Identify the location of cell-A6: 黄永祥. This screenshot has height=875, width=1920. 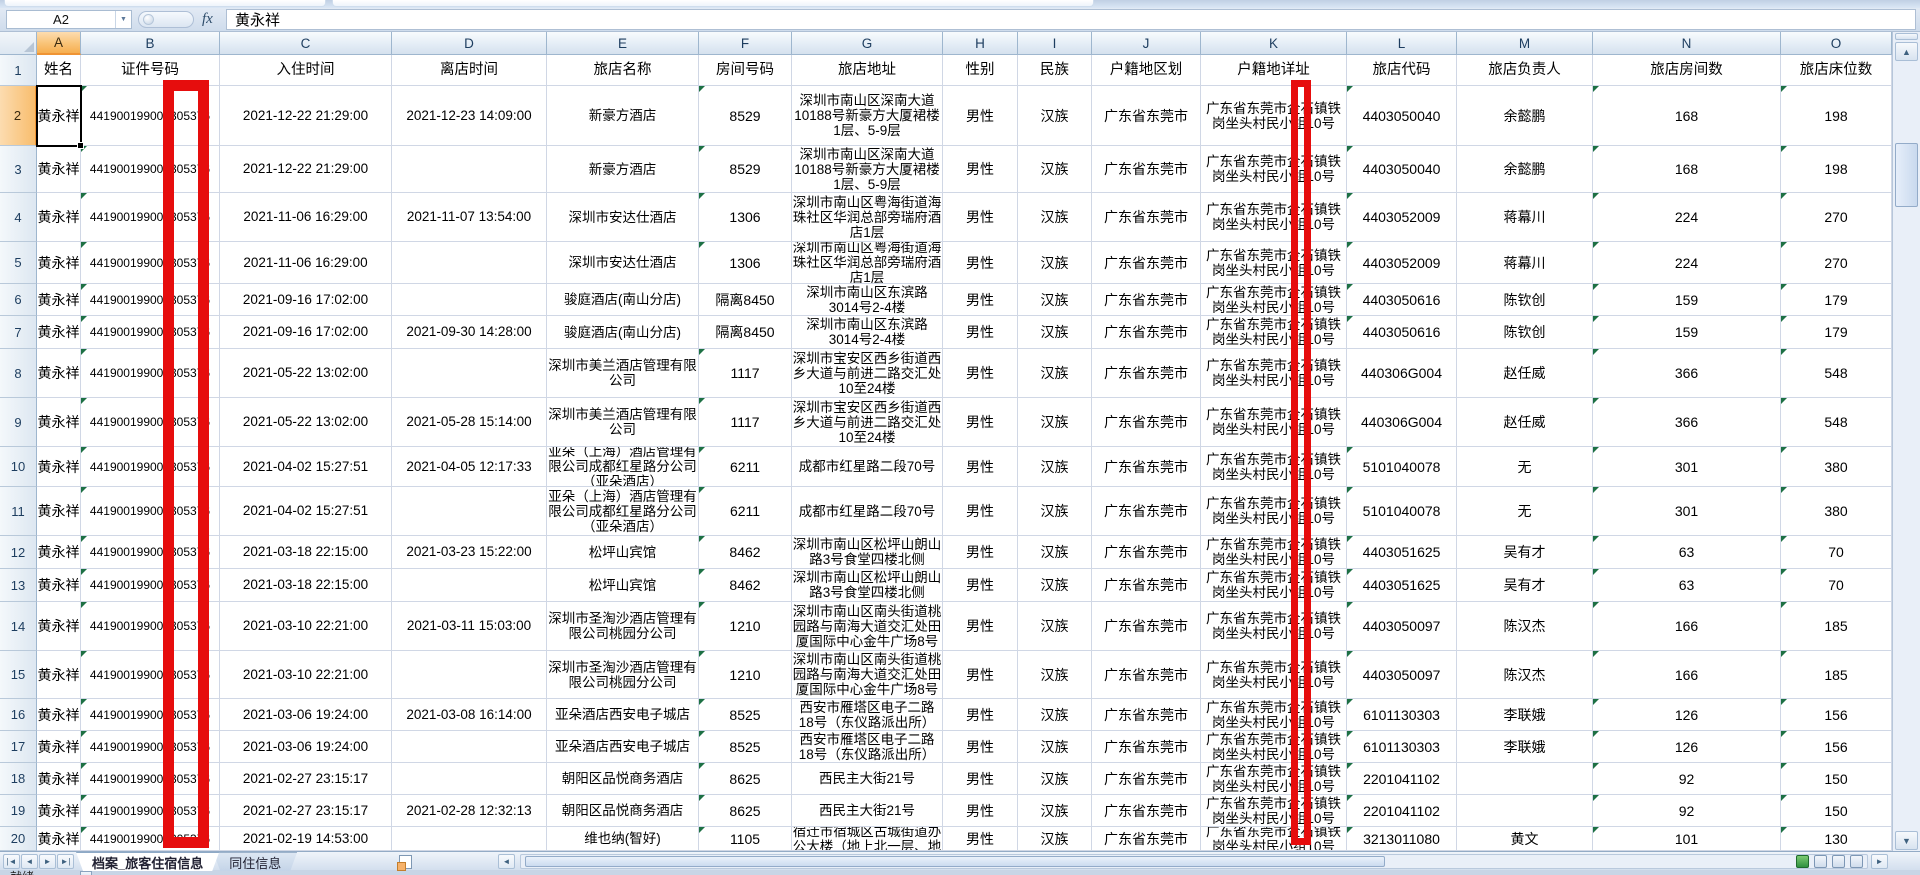
(59, 300).